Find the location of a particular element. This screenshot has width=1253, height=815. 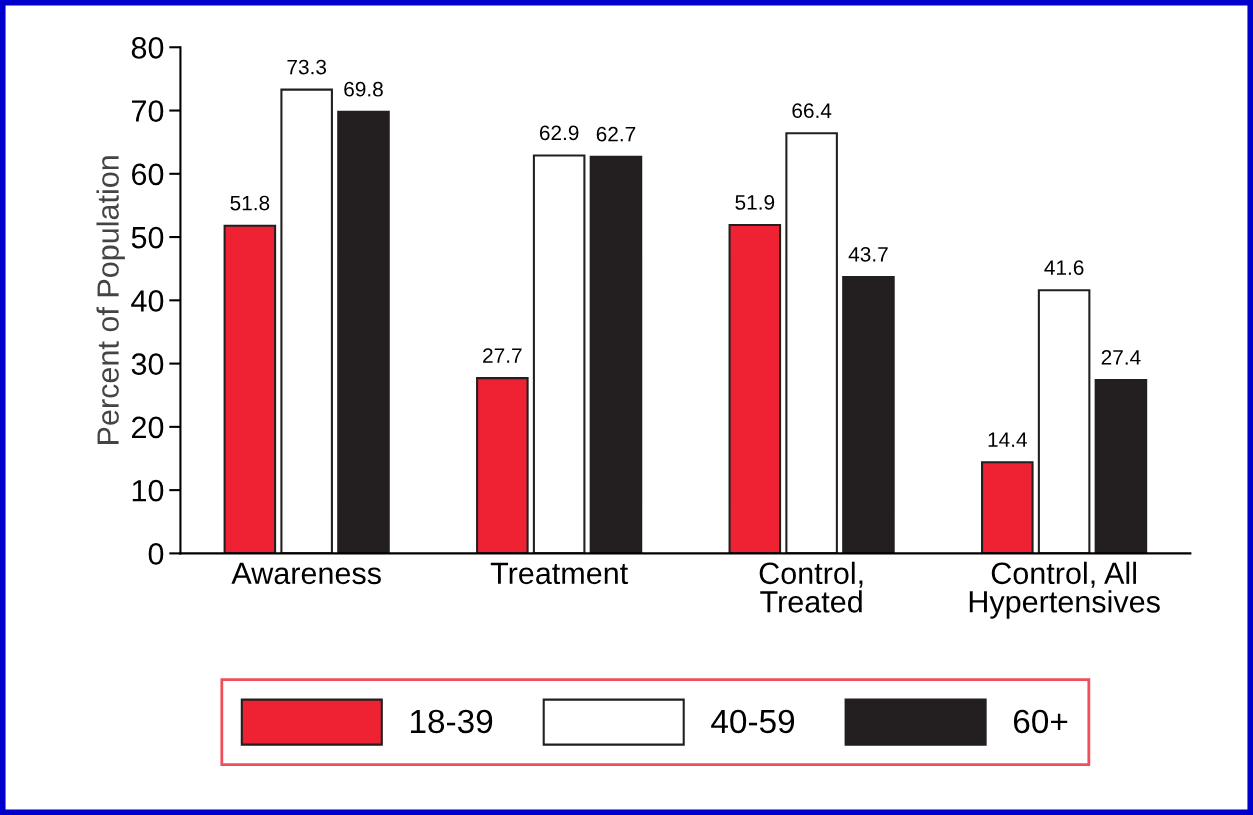

legend-label: 40-59 is located at coordinates (753, 721).